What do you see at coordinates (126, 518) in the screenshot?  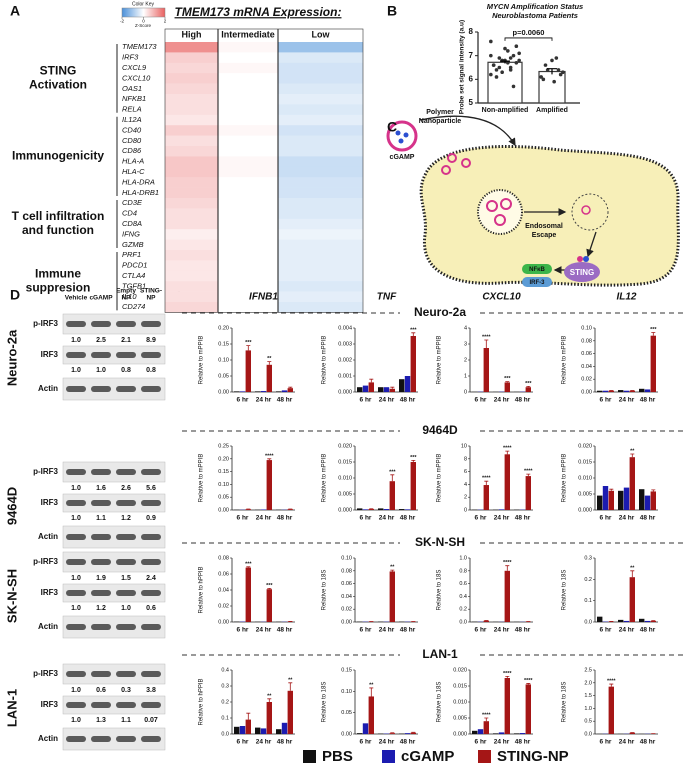 I see `blot-quant: 1.2` at bounding box center [126, 518].